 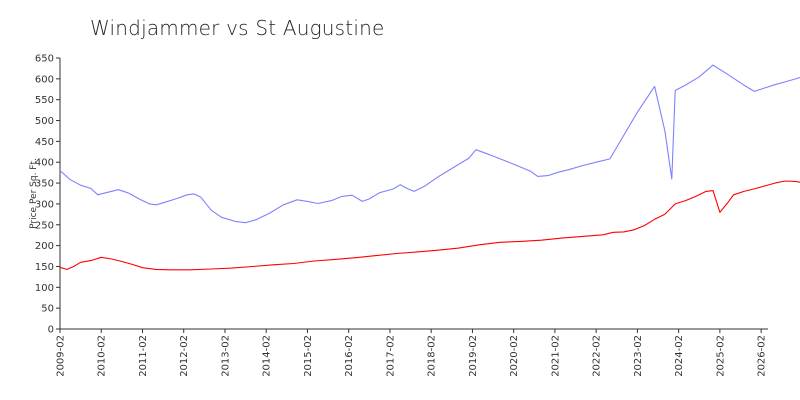 What do you see at coordinates (184, 356) in the screenshot?
I see `x-tick-label: 2012-02` at bounding box center [184, 356].